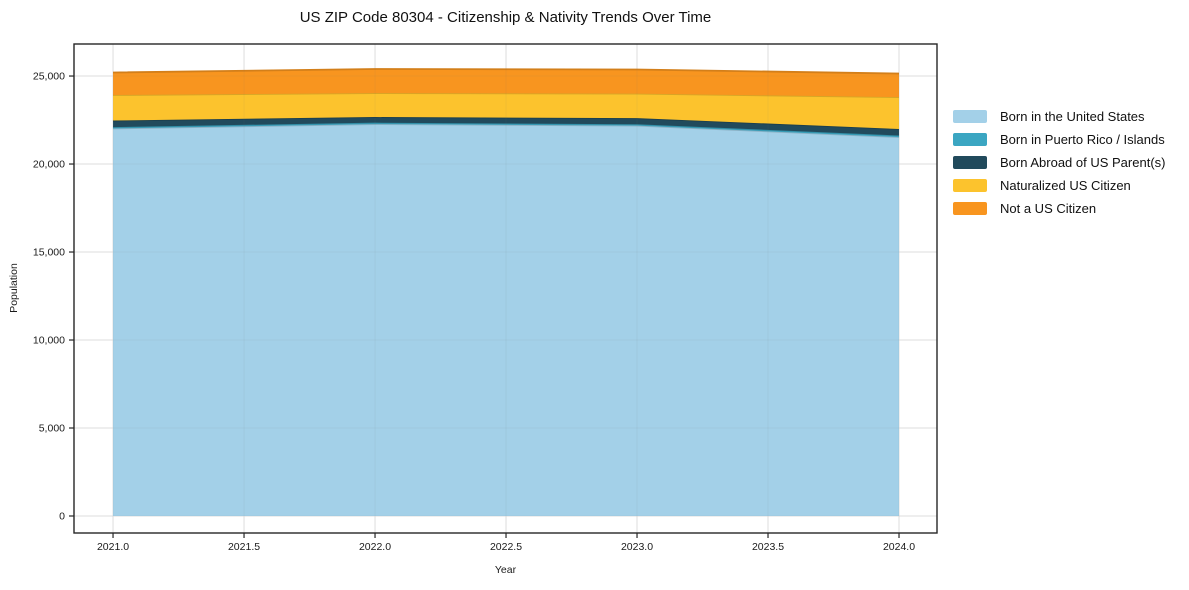 This screenshot has height=590, width=1189. What do you see at coordinates (768, 547) in the screenshot?
I see `x-tick-label: 2023.5` at bounding box center [768, 547].